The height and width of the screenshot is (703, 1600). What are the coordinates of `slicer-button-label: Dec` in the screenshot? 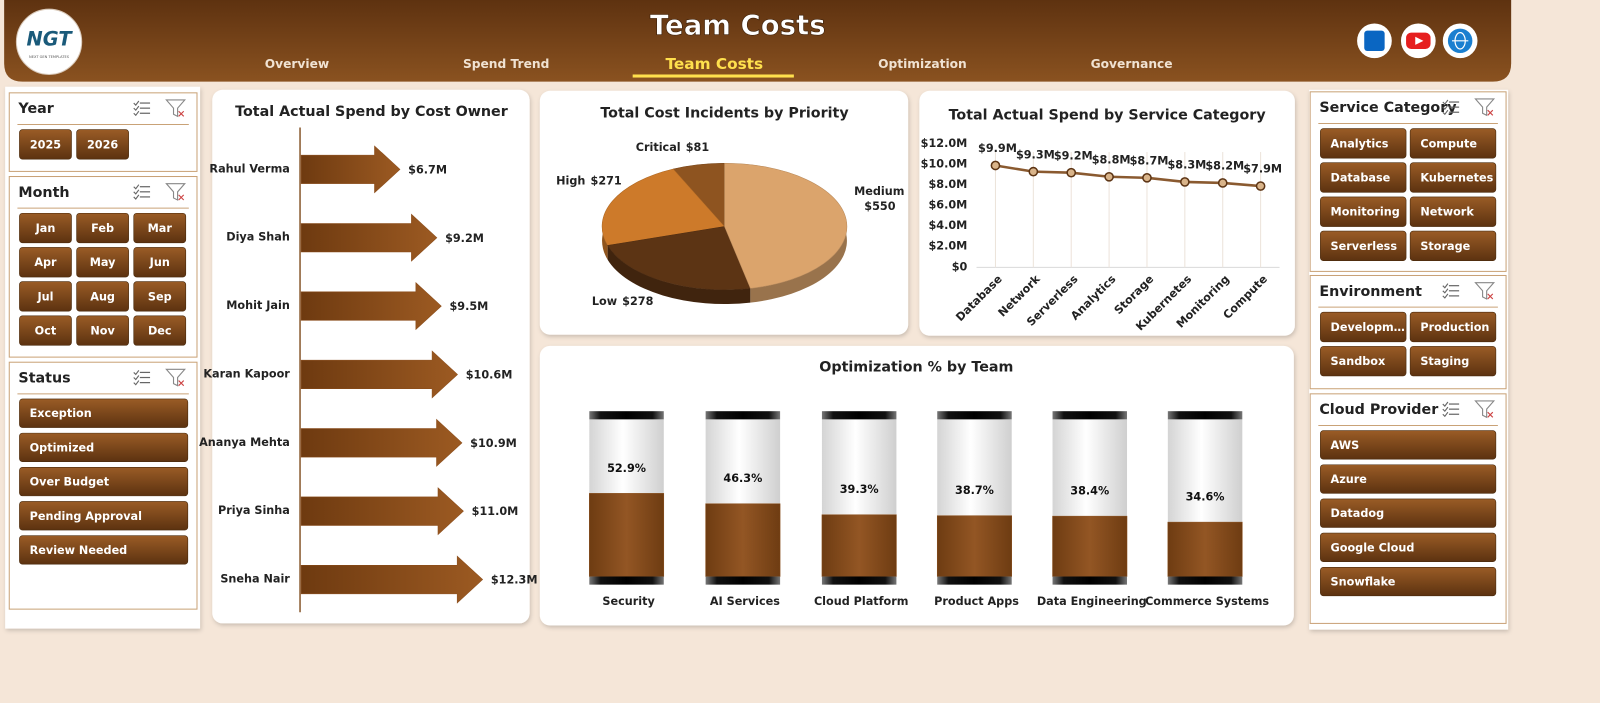 It's located at (160, 331).